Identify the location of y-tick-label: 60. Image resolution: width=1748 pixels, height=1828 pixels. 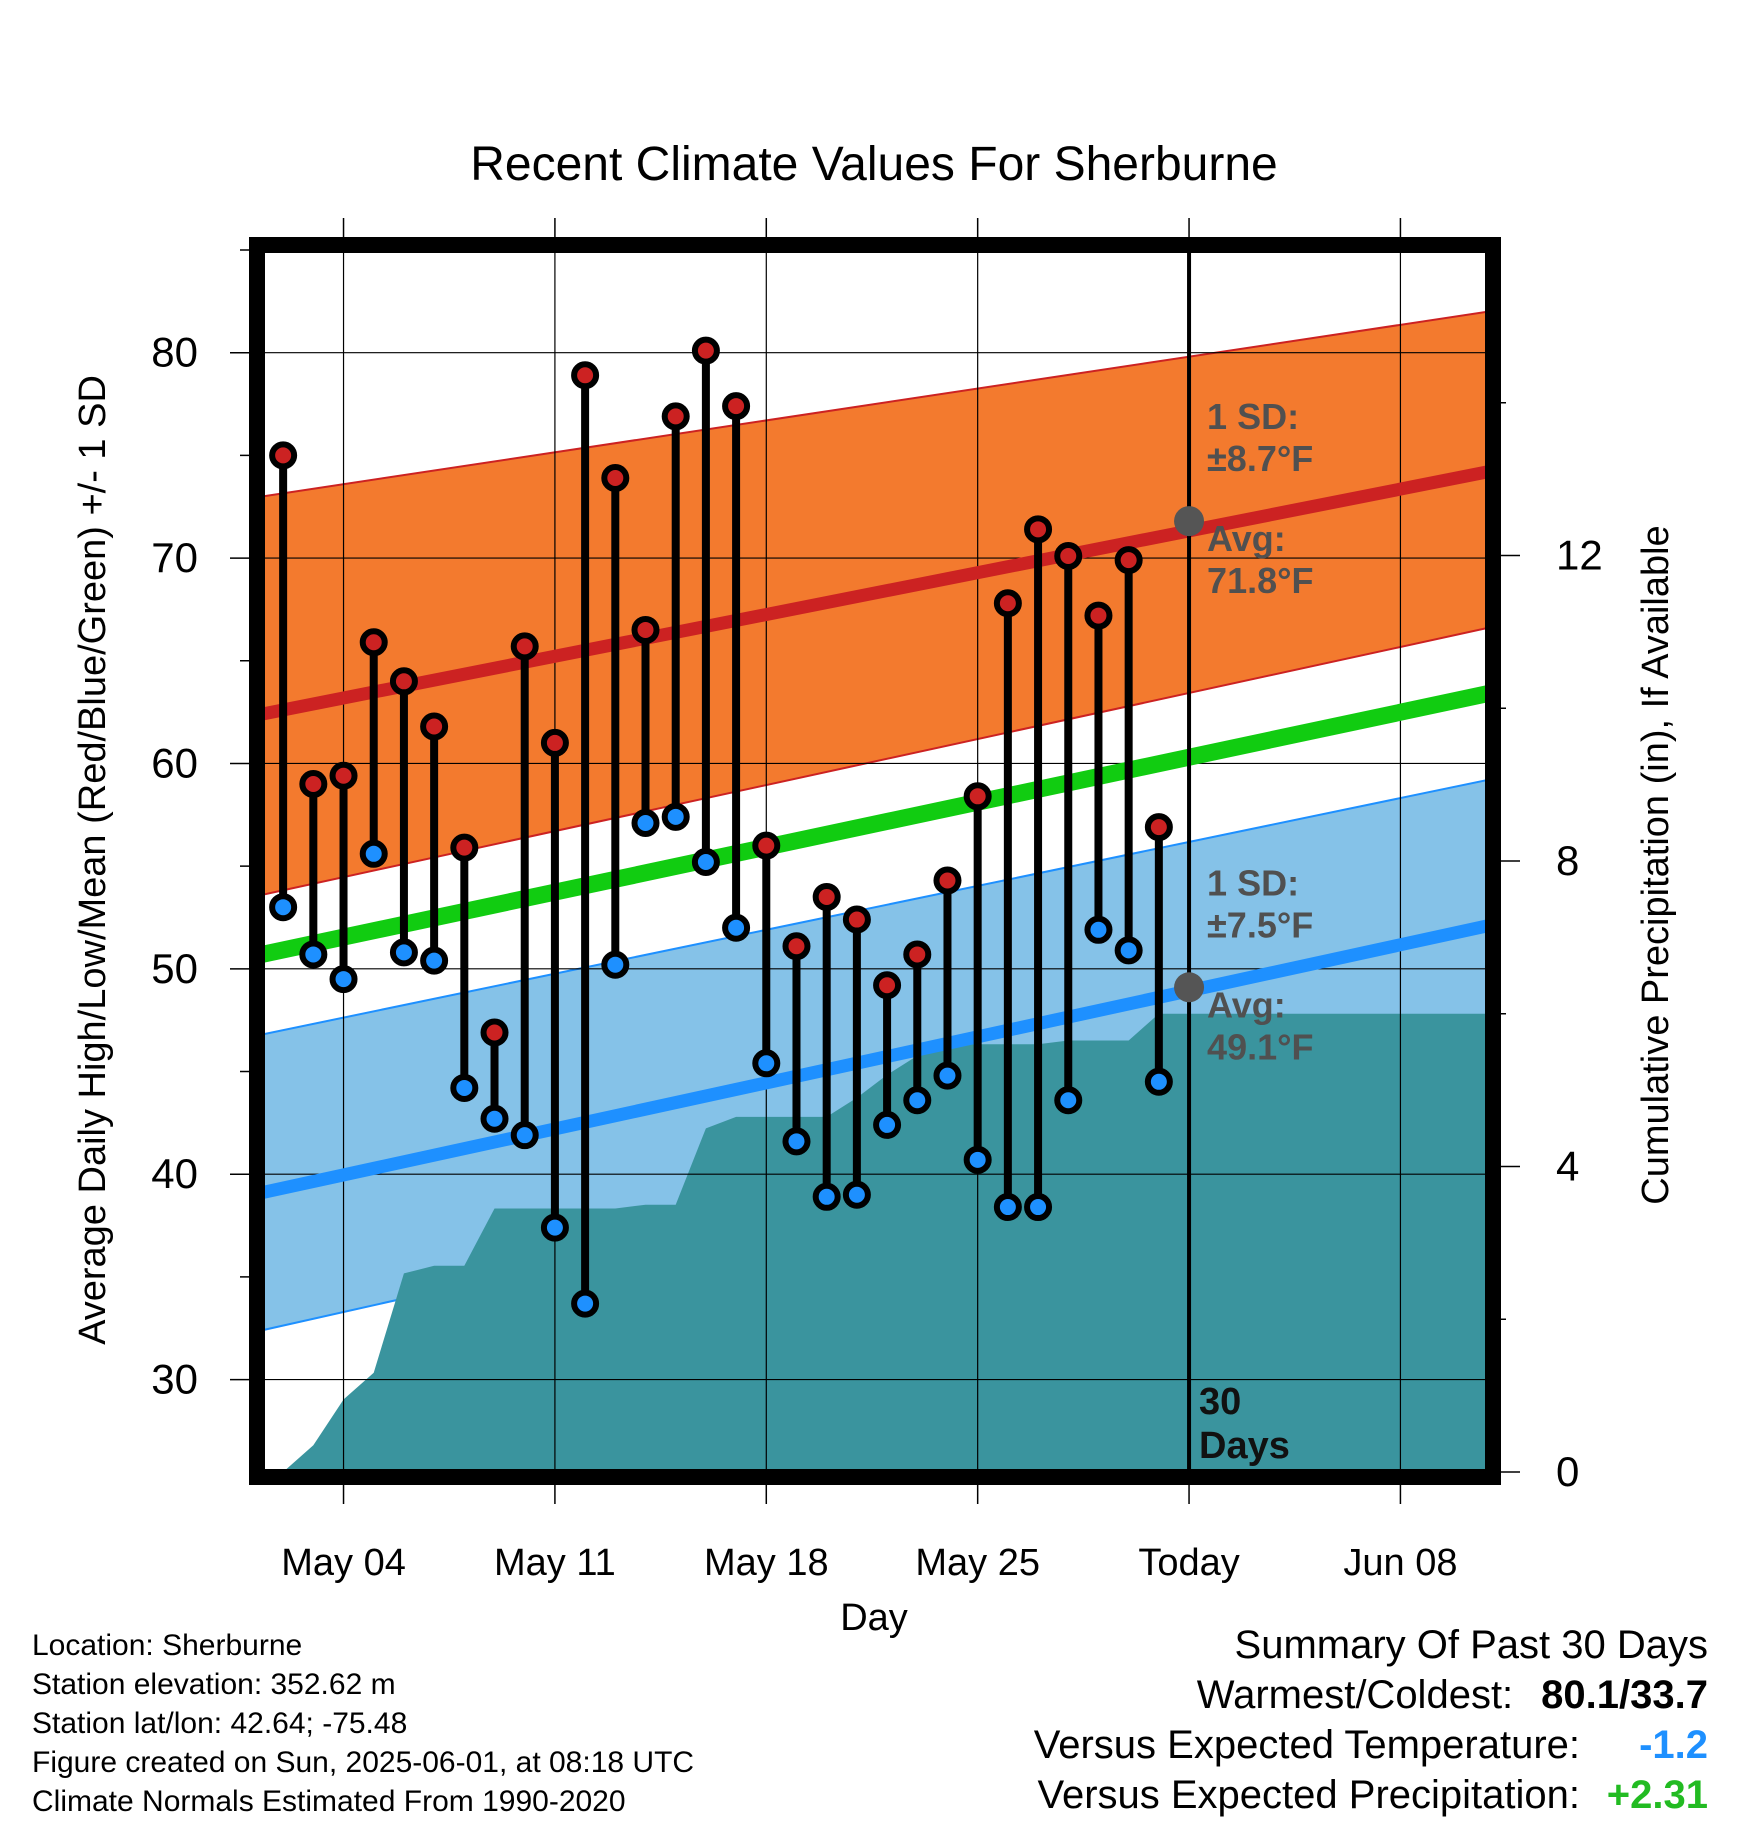
(174, 762).